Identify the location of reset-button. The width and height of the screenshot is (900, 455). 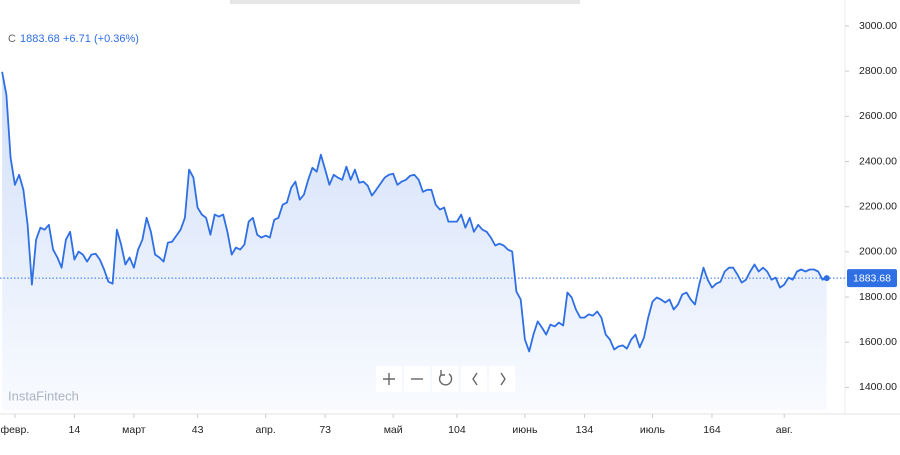
(445, 379).